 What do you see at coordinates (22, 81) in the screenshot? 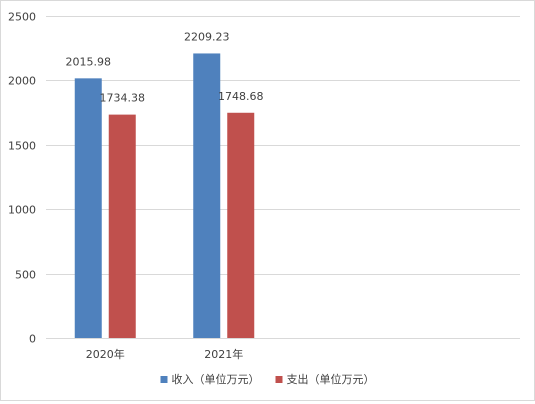
I see `y-tick-label: 2000` at bounding box center [22, 81].